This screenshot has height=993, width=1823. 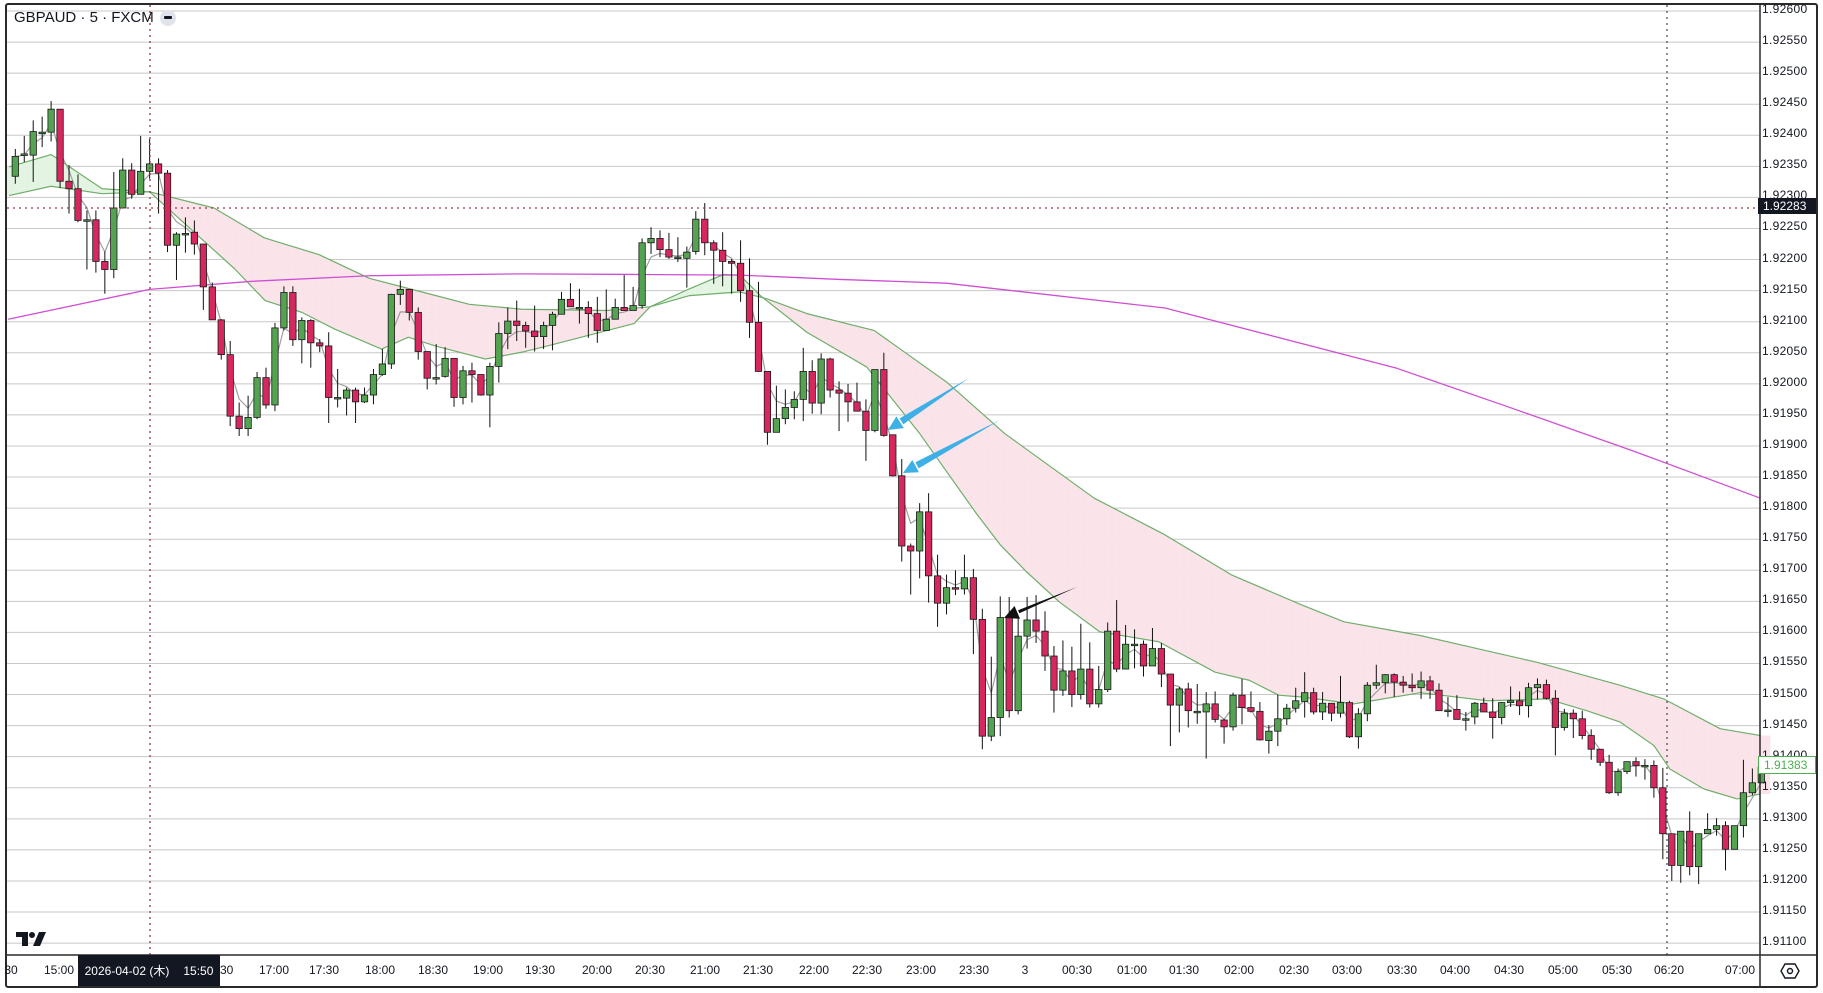 What do you see at coordinates (433, 970) in the screenshot?
I see `time-tick-label: 18:30` at bounding box center [433, 970].